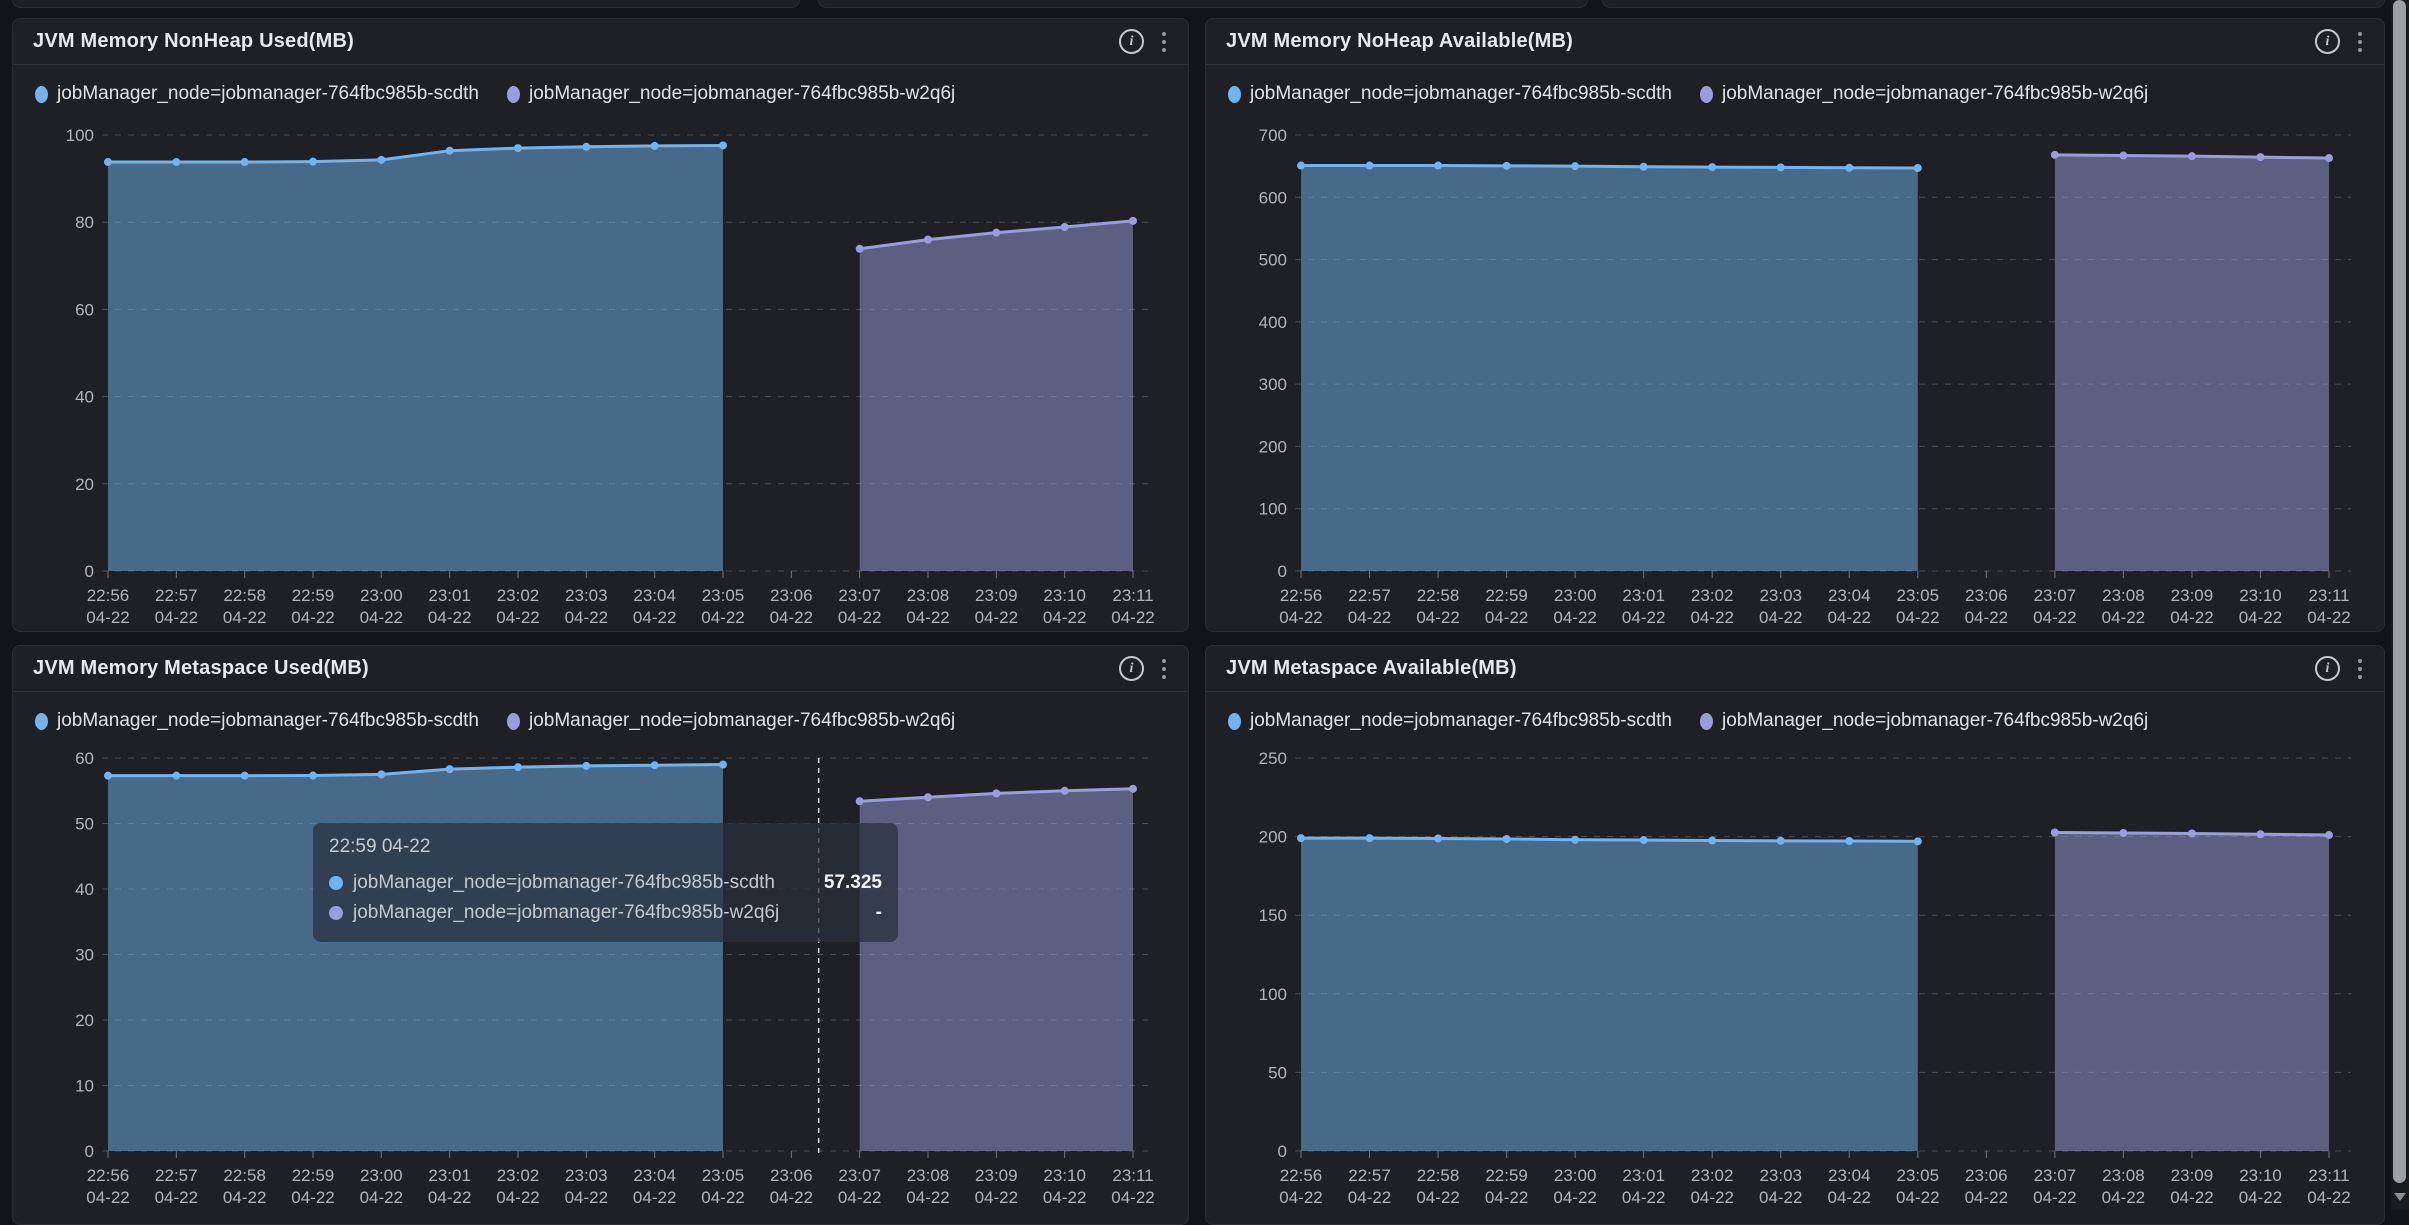 The image size is (2409, 1225). I want to click on svg-text: 250, so click(1273, 758).